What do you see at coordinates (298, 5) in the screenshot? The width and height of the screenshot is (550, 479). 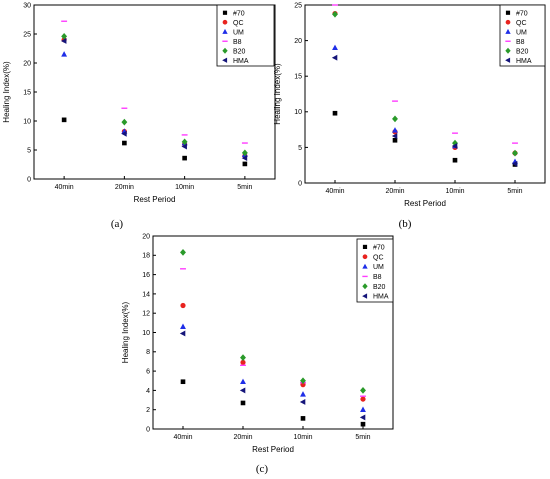 I see `y-tick-label: 25` at bounding box center [298, 5].